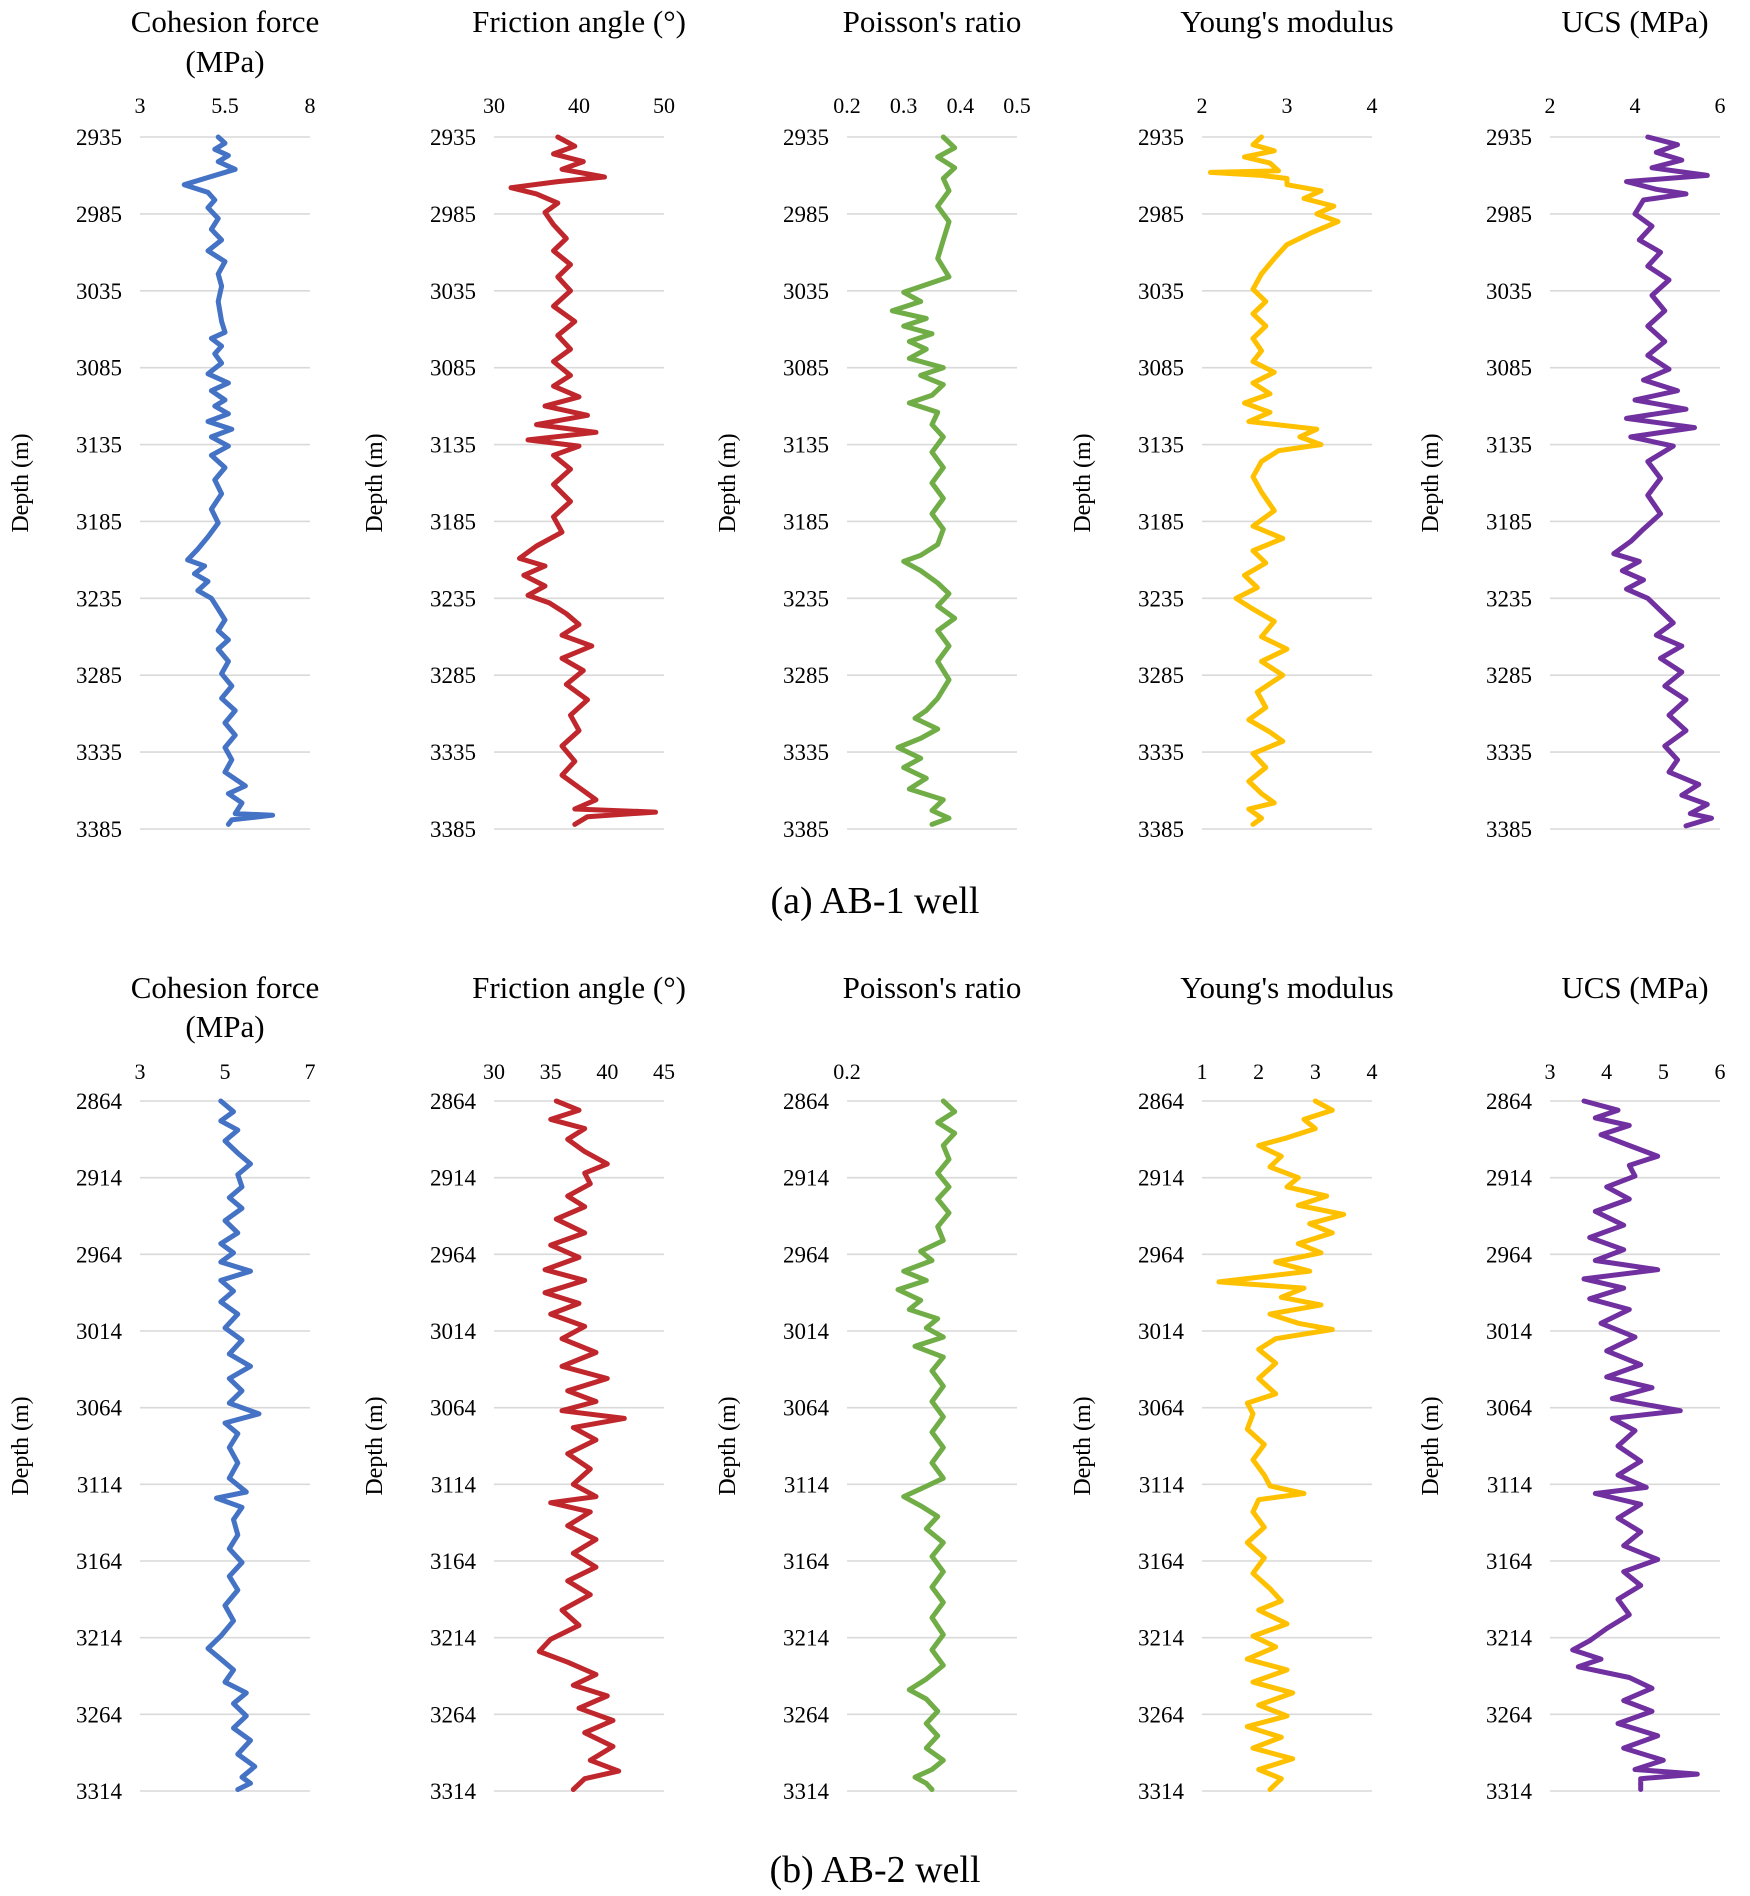 Image resolution: width=1750 pixels, height=1896 pixels. What do you see at coordinates (99, 1408) in the screenshot?
I see `chart-ab2-1-depth-tick: 3064` at bounding box center [99, 1408].